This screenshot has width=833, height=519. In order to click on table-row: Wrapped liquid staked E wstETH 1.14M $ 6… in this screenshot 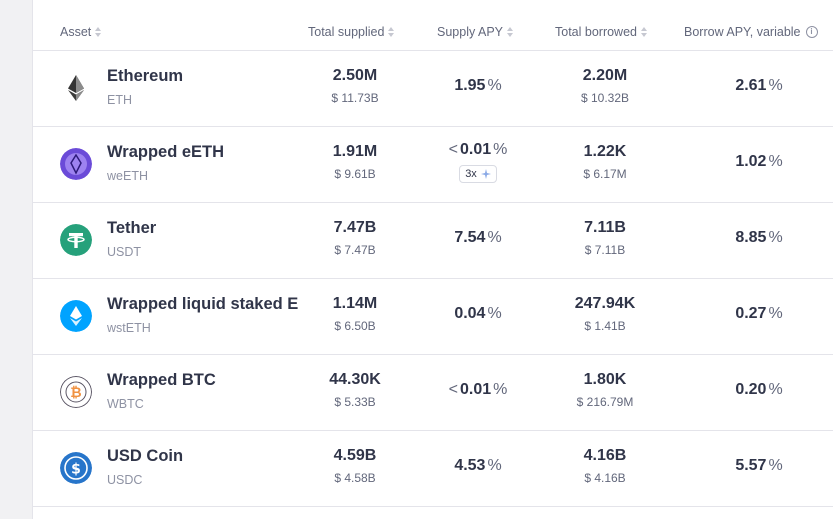, I will do `click(433, 316)`.